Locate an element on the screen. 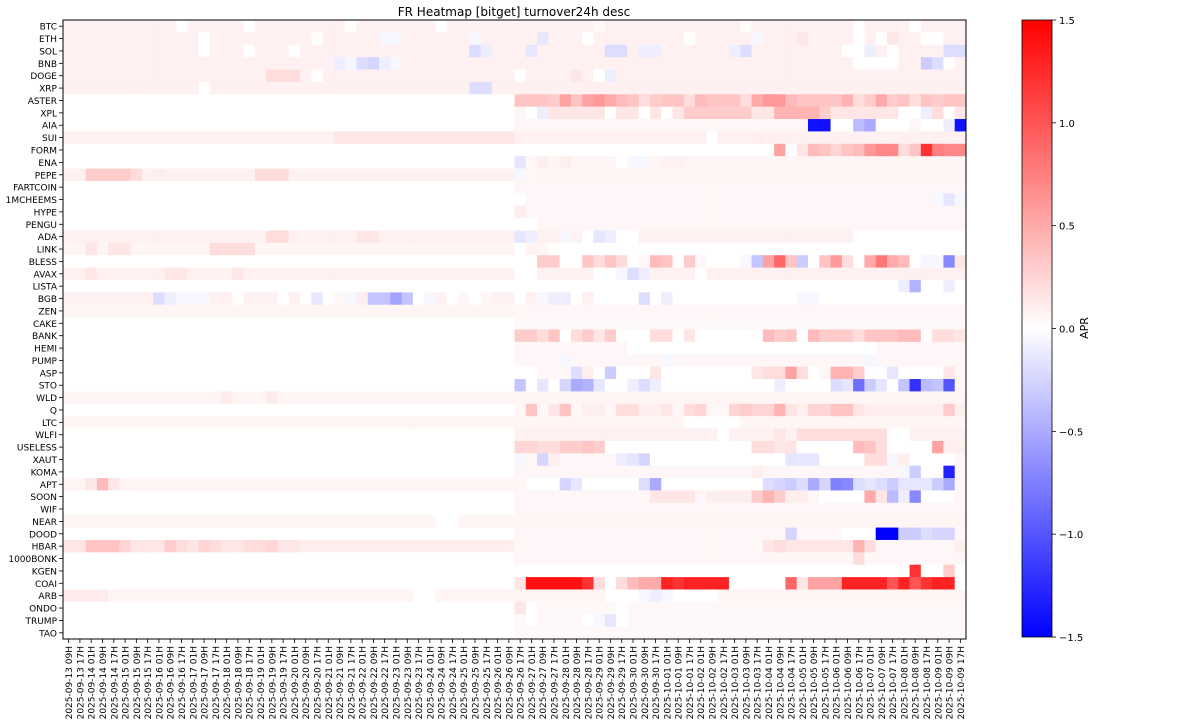  x-tick-label: 2025-09-20 01H is located at coordinates (296, 682).